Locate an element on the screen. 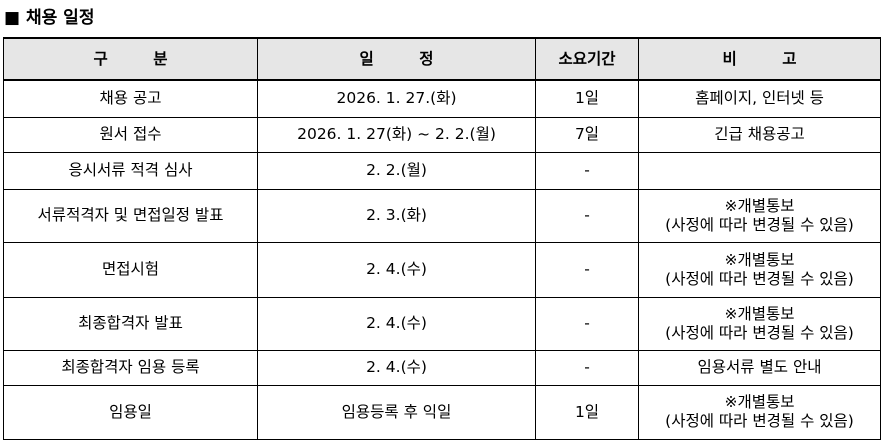 This screenshot has height=442, width=885. category-cell: 응시서류 적격 심사 is located at coordinates (130, 170).